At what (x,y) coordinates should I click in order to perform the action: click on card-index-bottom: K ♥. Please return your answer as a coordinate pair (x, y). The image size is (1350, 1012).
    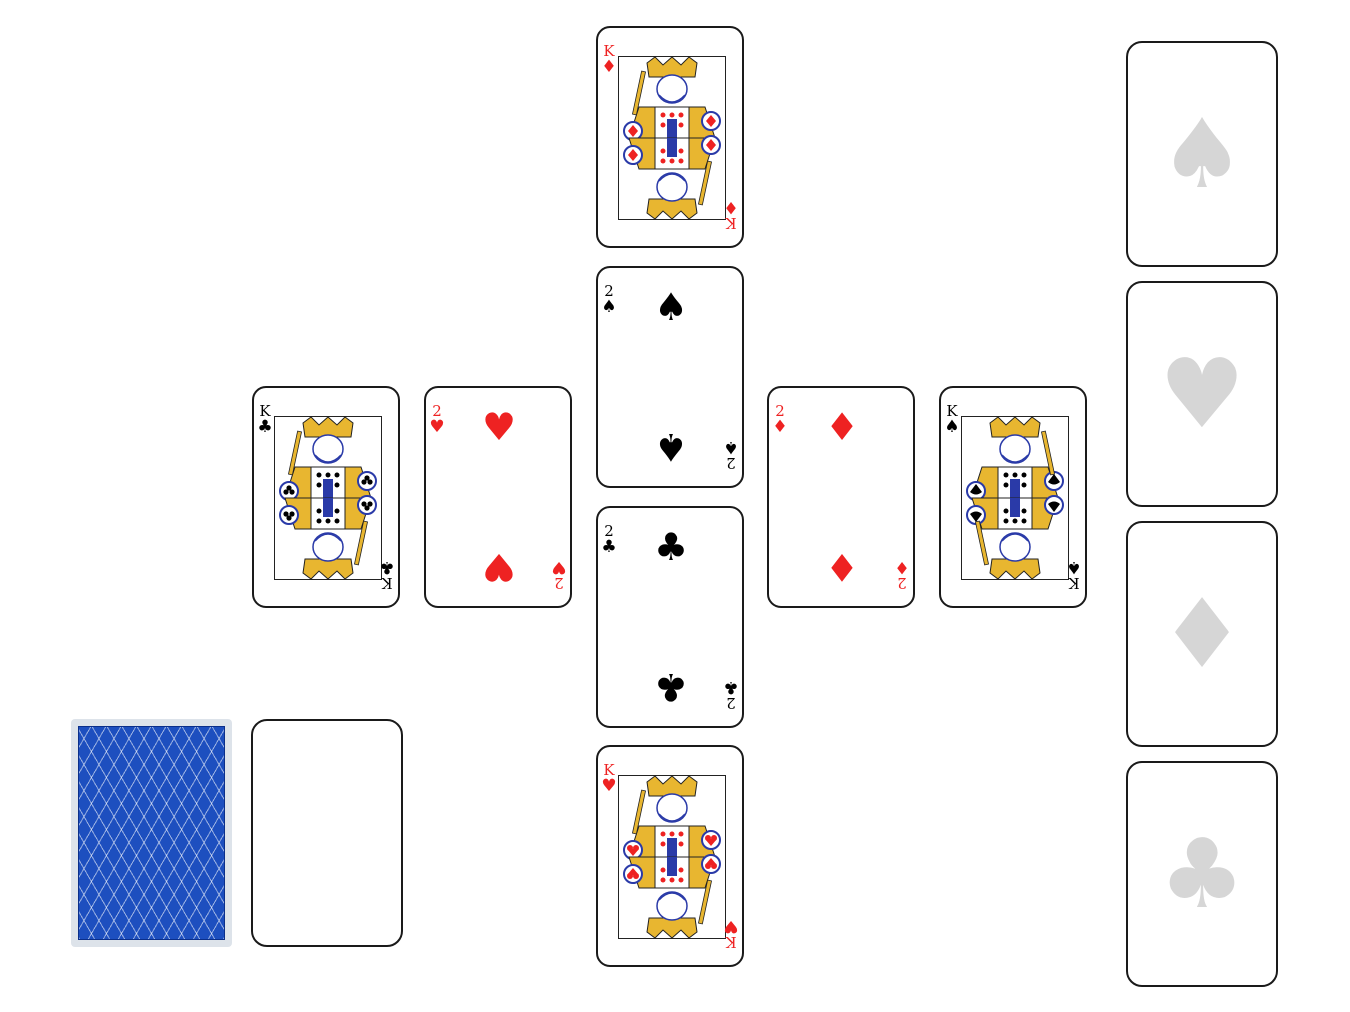
    Looking at the image, I should click on (731, 933).